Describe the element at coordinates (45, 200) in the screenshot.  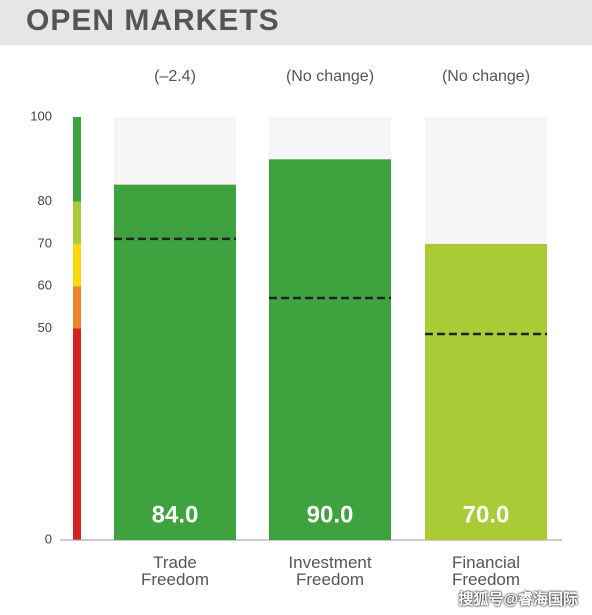
I see `y-tick-label: 80` at that location.